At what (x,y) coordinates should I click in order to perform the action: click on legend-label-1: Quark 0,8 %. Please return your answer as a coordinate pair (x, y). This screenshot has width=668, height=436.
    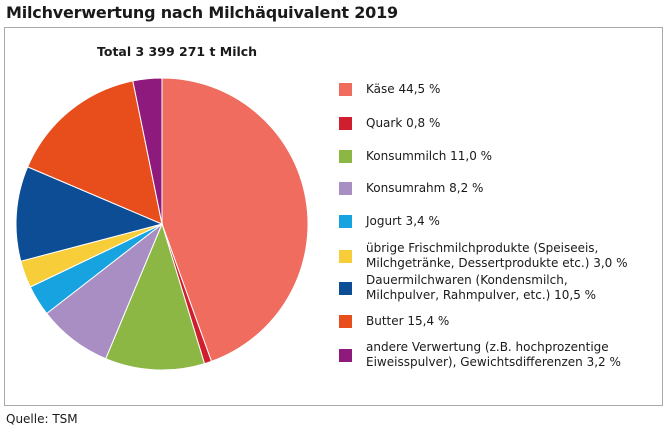
    Looking at the image, I should click on (403, 122).